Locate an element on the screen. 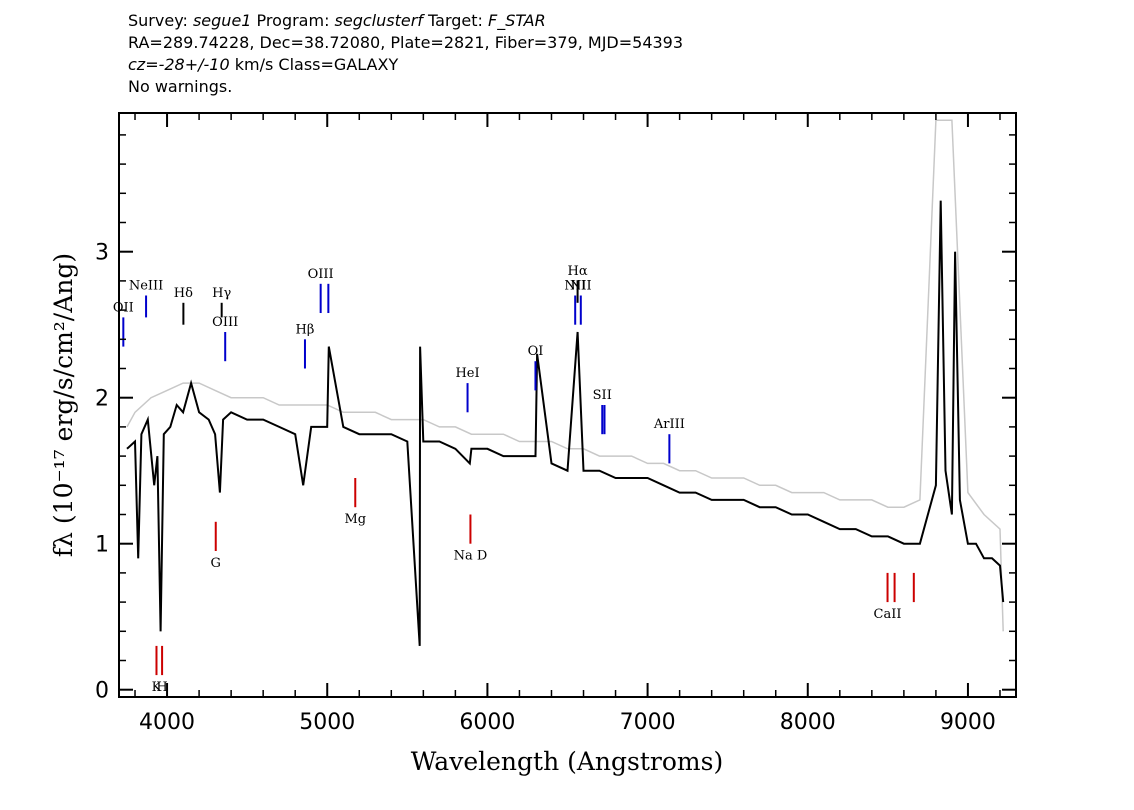  emission-line-label-3: OIII is located at coordinates (225, 322).